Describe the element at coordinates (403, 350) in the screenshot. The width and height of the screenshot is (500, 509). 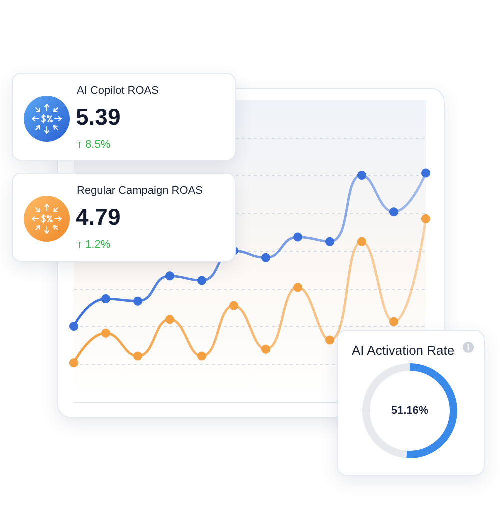
I see `chart-title: AI Activation Rate` at that location.